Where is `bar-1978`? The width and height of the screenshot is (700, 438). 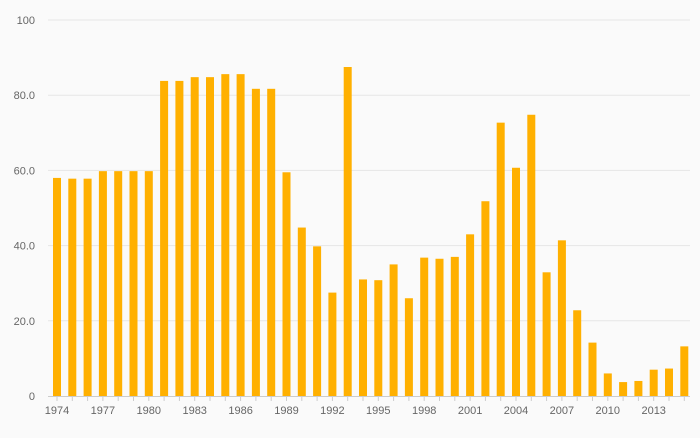
bar-1978 is located at coordinates (118, 283).